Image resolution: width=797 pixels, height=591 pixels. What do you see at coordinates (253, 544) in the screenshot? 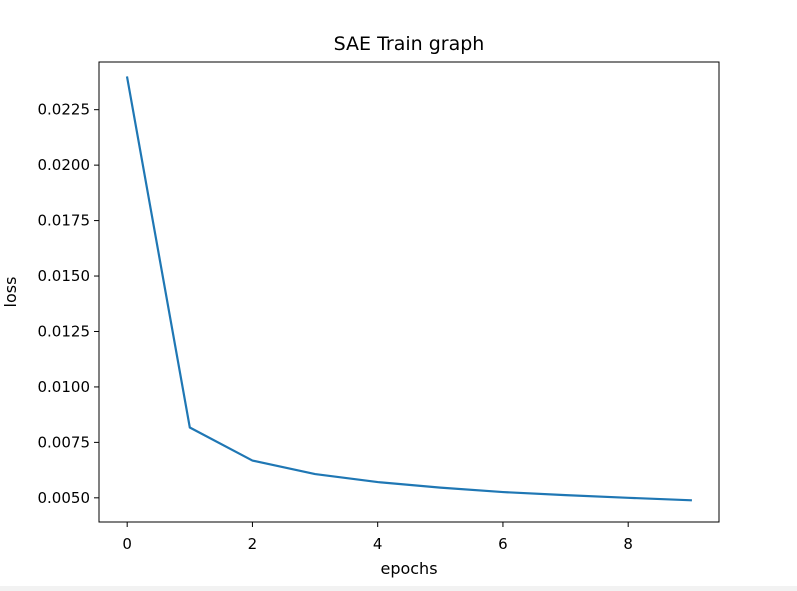
I see `x-tick-label: 2` at bounding box center [253, 544].